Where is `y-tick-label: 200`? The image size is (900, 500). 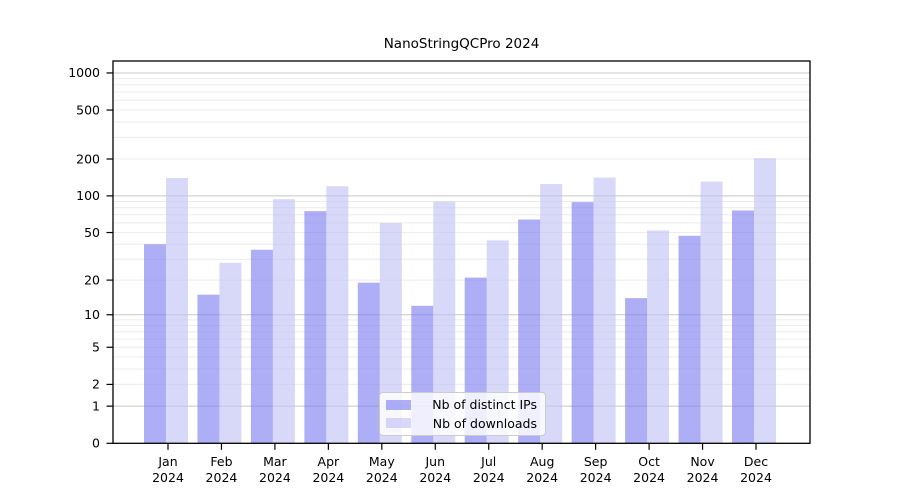
y-tick-label: 200 is located at coordinates (88, 158).